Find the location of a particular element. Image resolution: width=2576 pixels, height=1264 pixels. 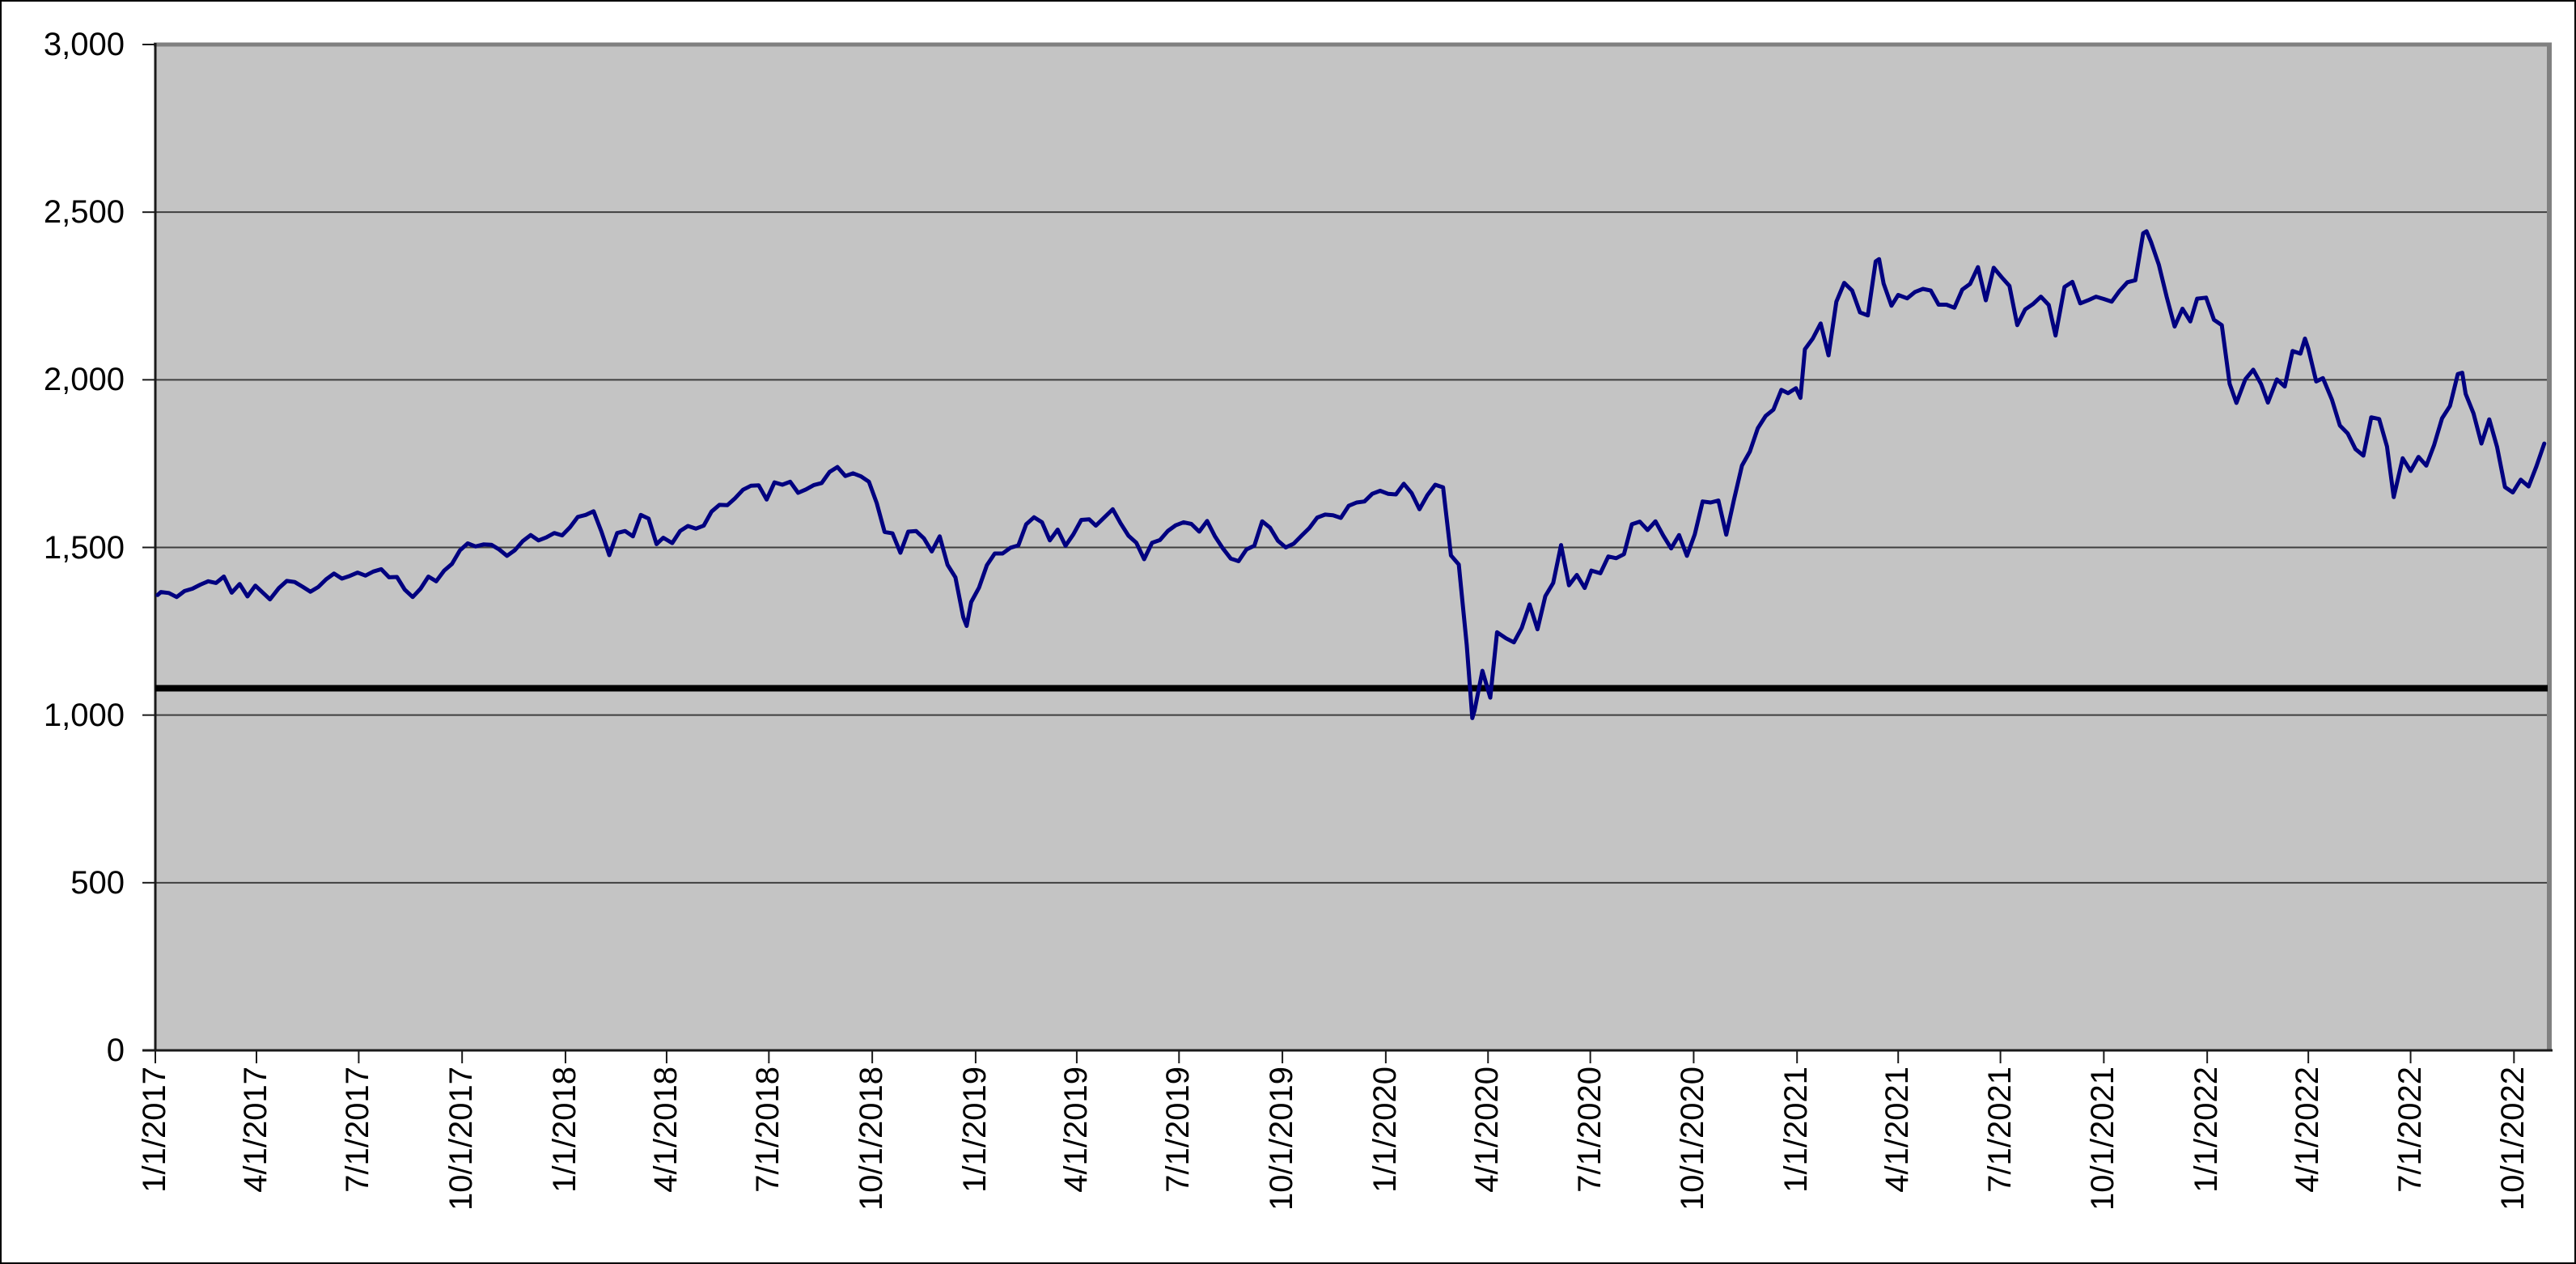

x-axis-label: 1/1/2017 is located at coordinates (154, 1130).